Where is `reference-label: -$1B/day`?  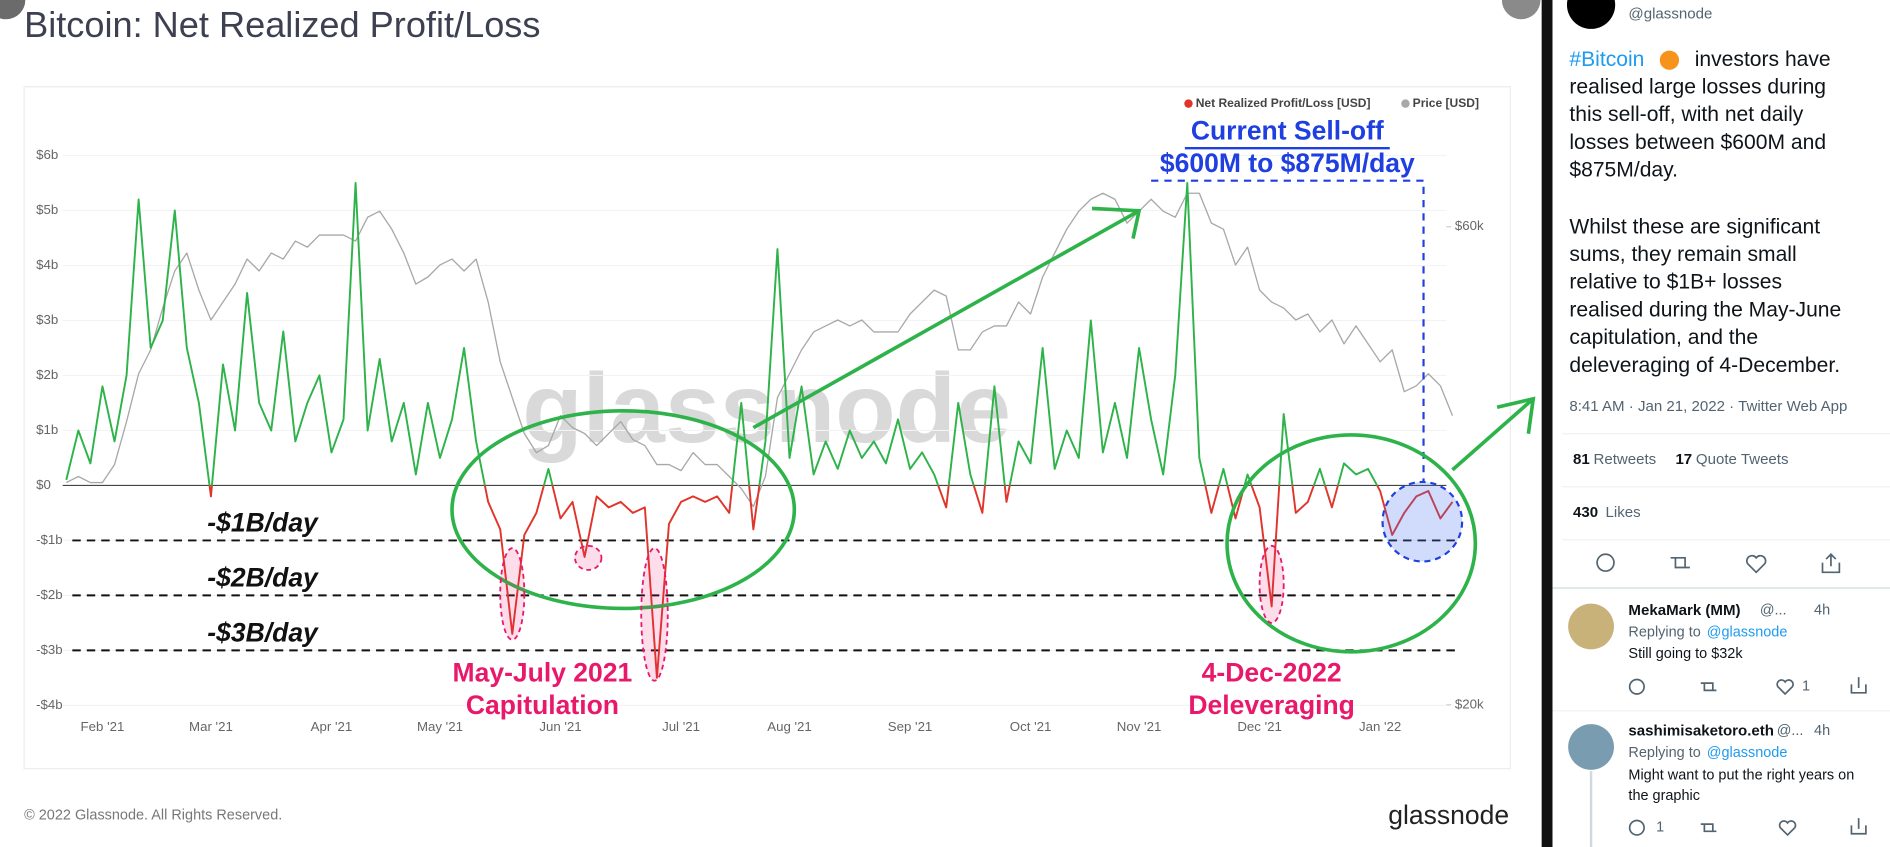 reference-label: -$1B/day is located at coordinates (263, 523).